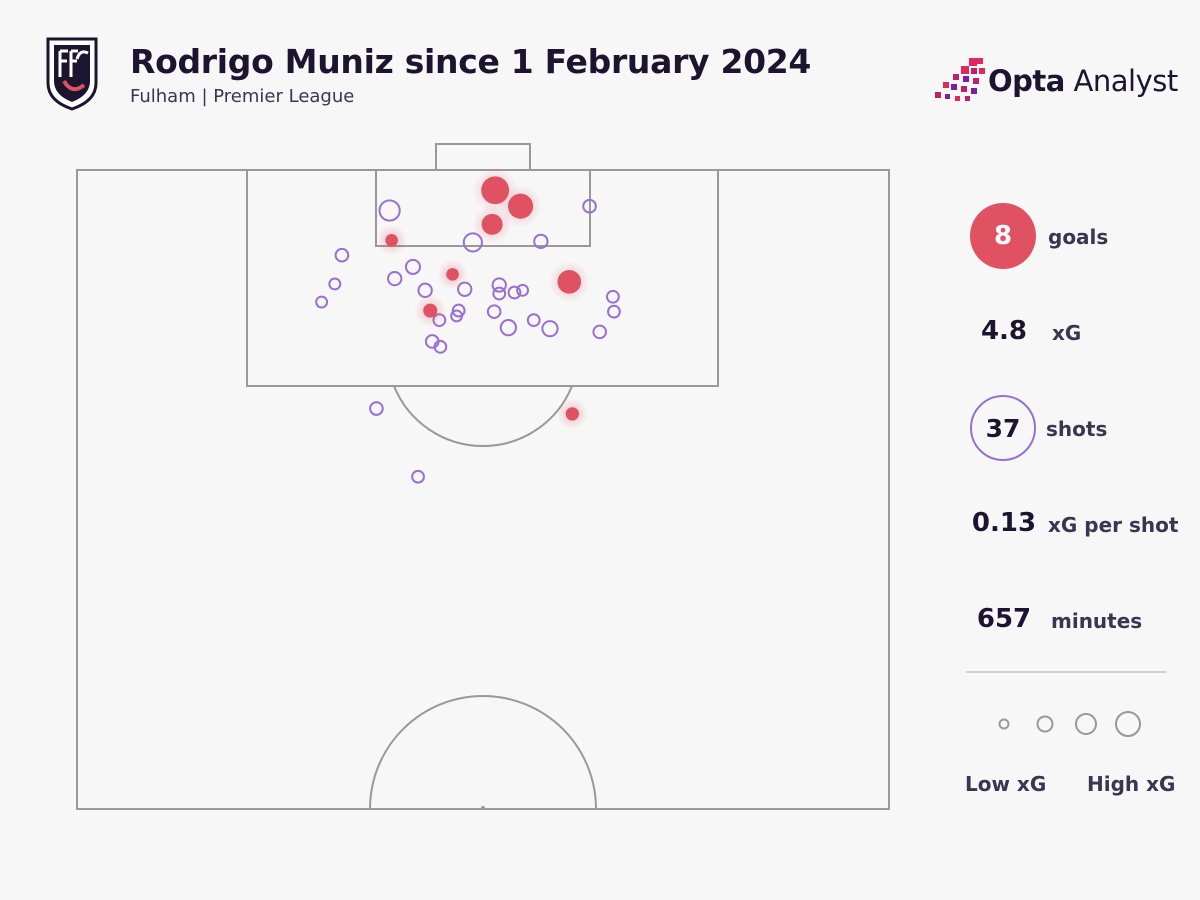 The width and height of the screenshot is (1200, 900). I want to click on xg-per-shot-label: xG per shot, so click(1113, 525).